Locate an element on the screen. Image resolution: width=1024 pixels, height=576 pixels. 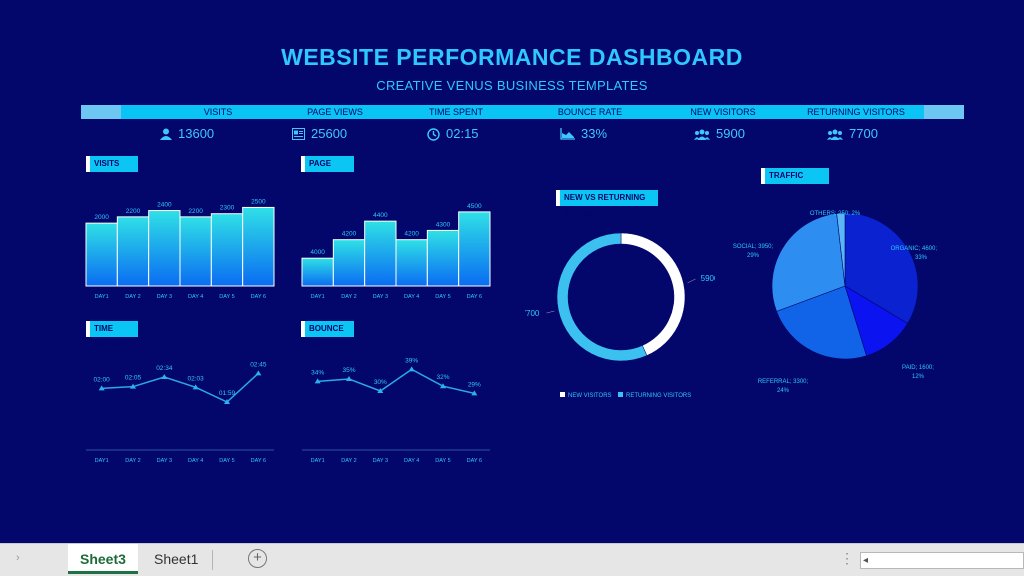
data-label: 4500 is located at coordinates (474, 206).